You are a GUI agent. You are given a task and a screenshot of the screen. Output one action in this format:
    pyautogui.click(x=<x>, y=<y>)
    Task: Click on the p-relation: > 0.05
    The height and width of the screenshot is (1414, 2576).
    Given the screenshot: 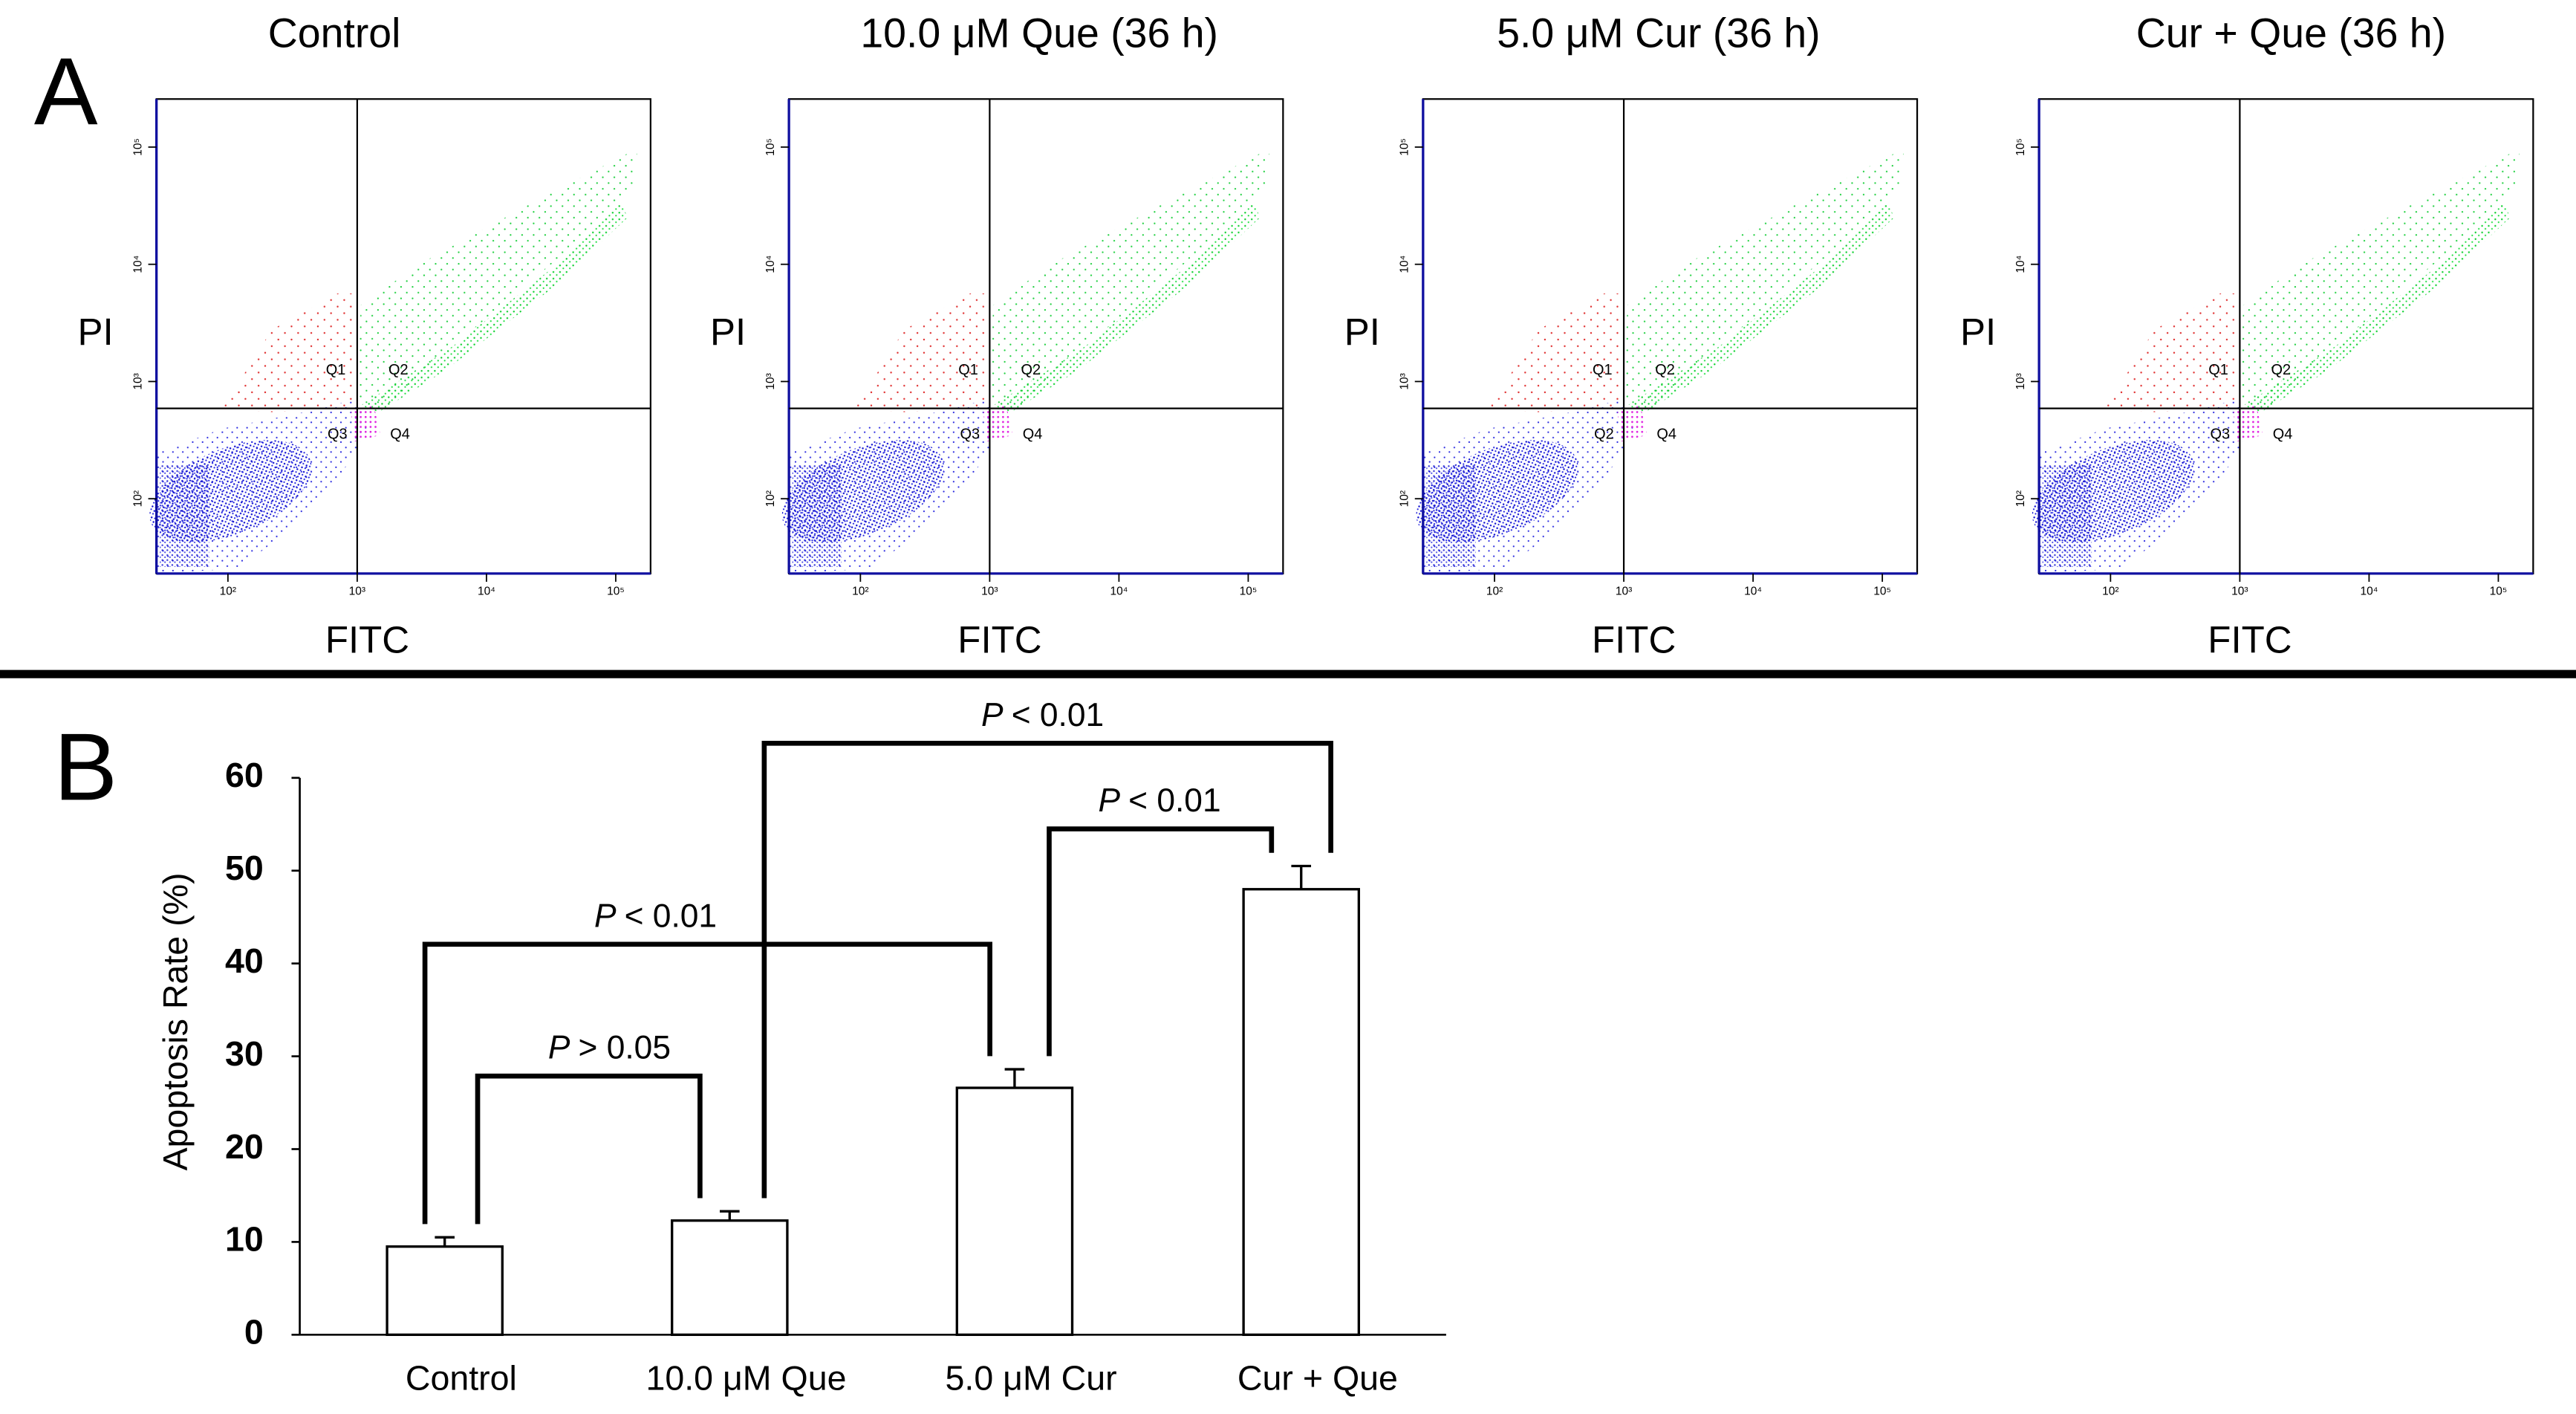 What is the action you would take?
    pyautogui.click(x=625, y=1047)
    